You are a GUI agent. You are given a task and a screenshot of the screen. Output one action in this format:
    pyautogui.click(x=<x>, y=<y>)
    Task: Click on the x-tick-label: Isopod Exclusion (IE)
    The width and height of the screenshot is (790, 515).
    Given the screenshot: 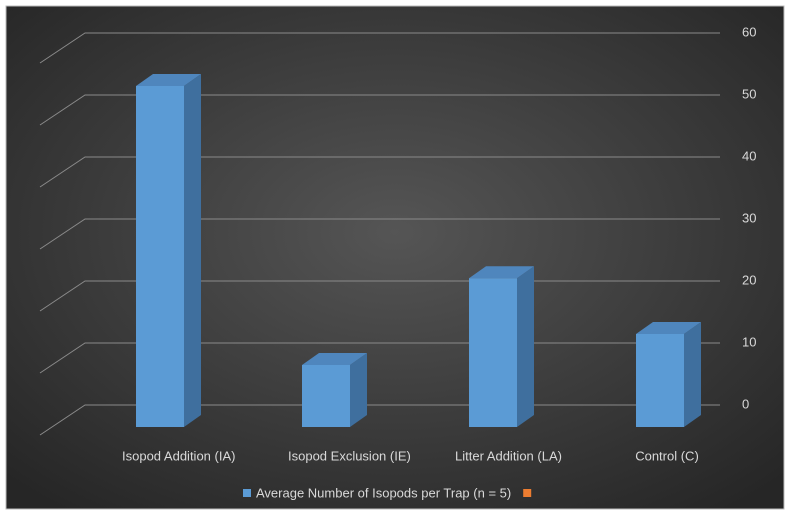 What is the action you would take?
    pyautogui.click(x=349, y=455)
    